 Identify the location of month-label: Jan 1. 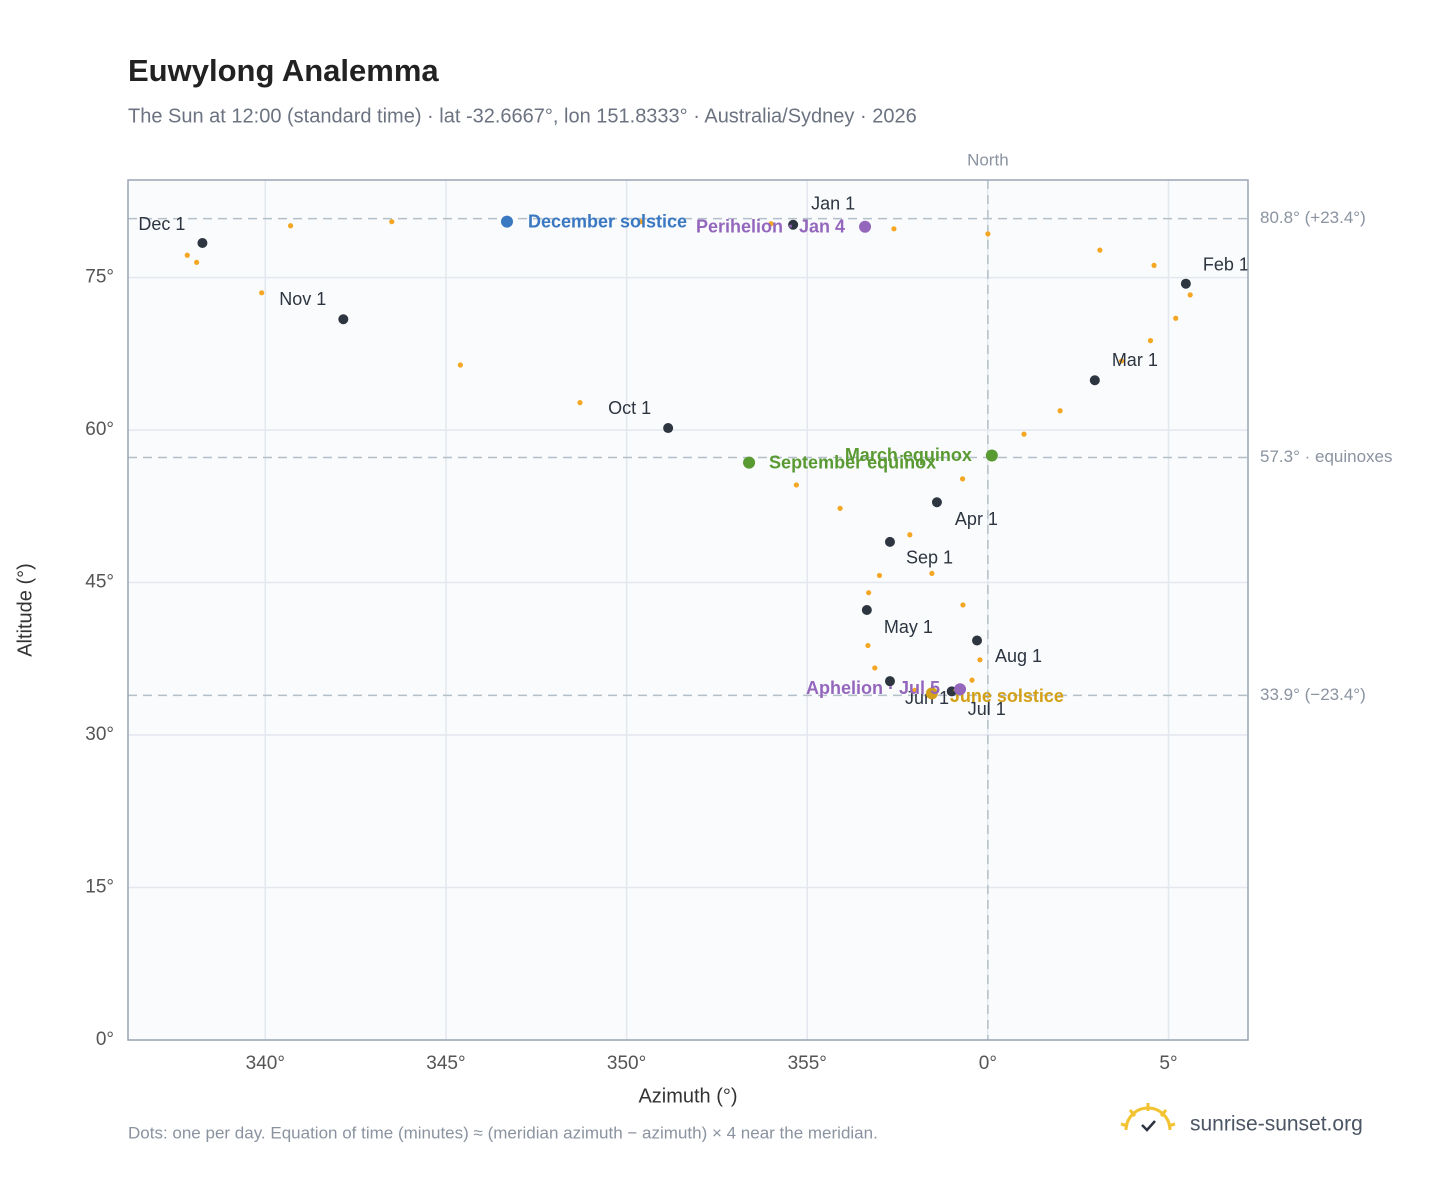
(833, 203).